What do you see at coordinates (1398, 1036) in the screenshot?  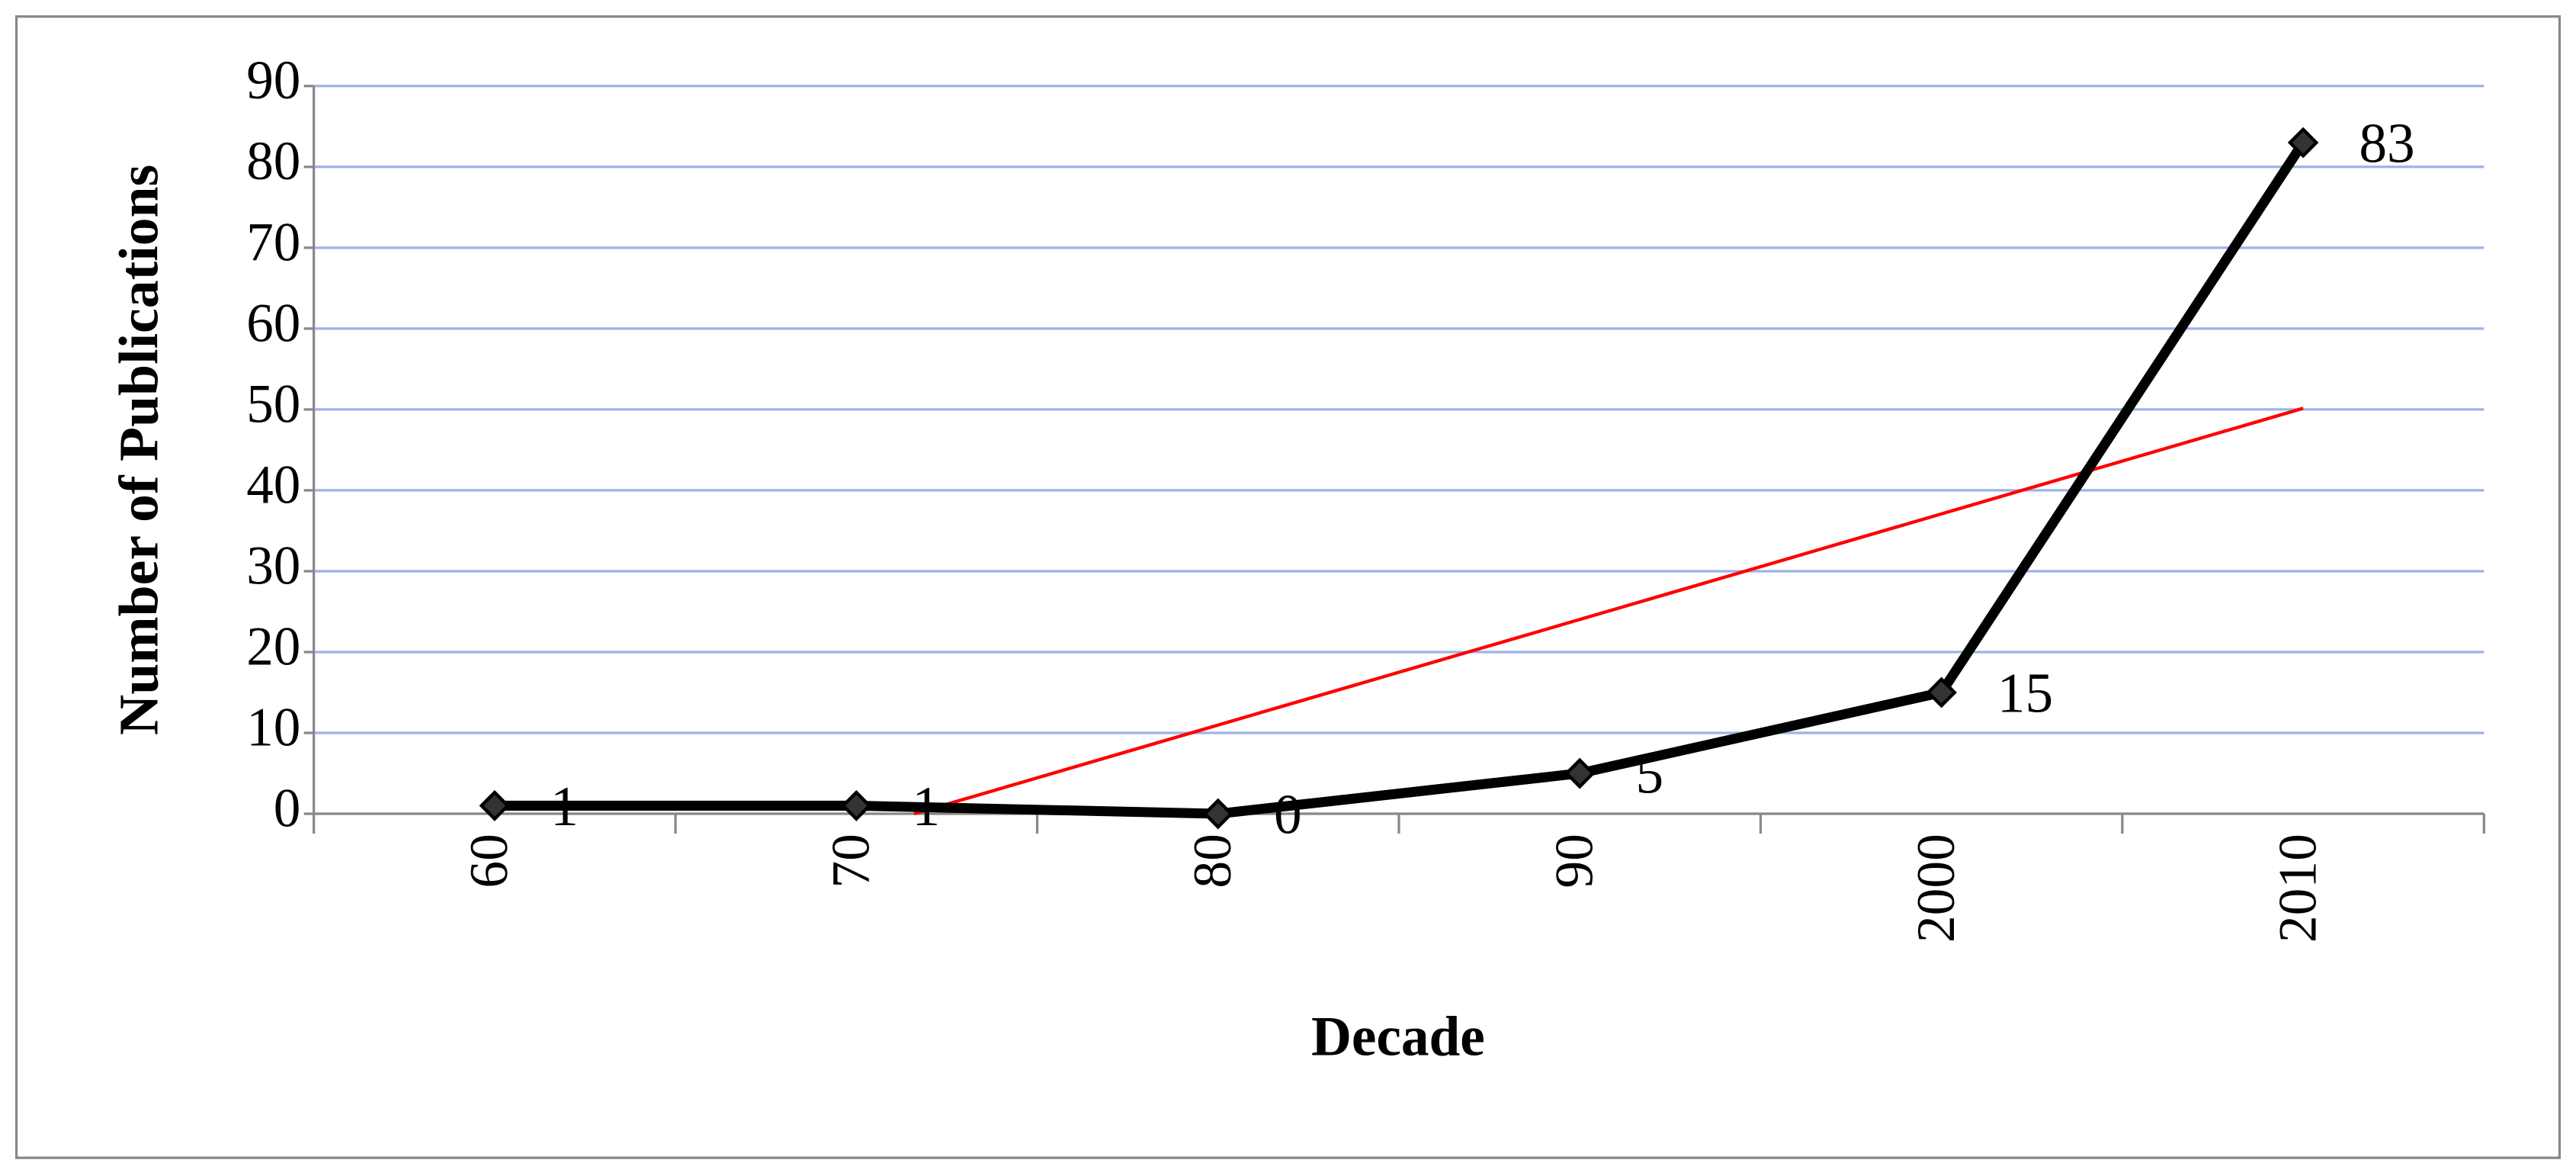 I see `x-axis-title: Decade` at bounding box center [1398, 1036].